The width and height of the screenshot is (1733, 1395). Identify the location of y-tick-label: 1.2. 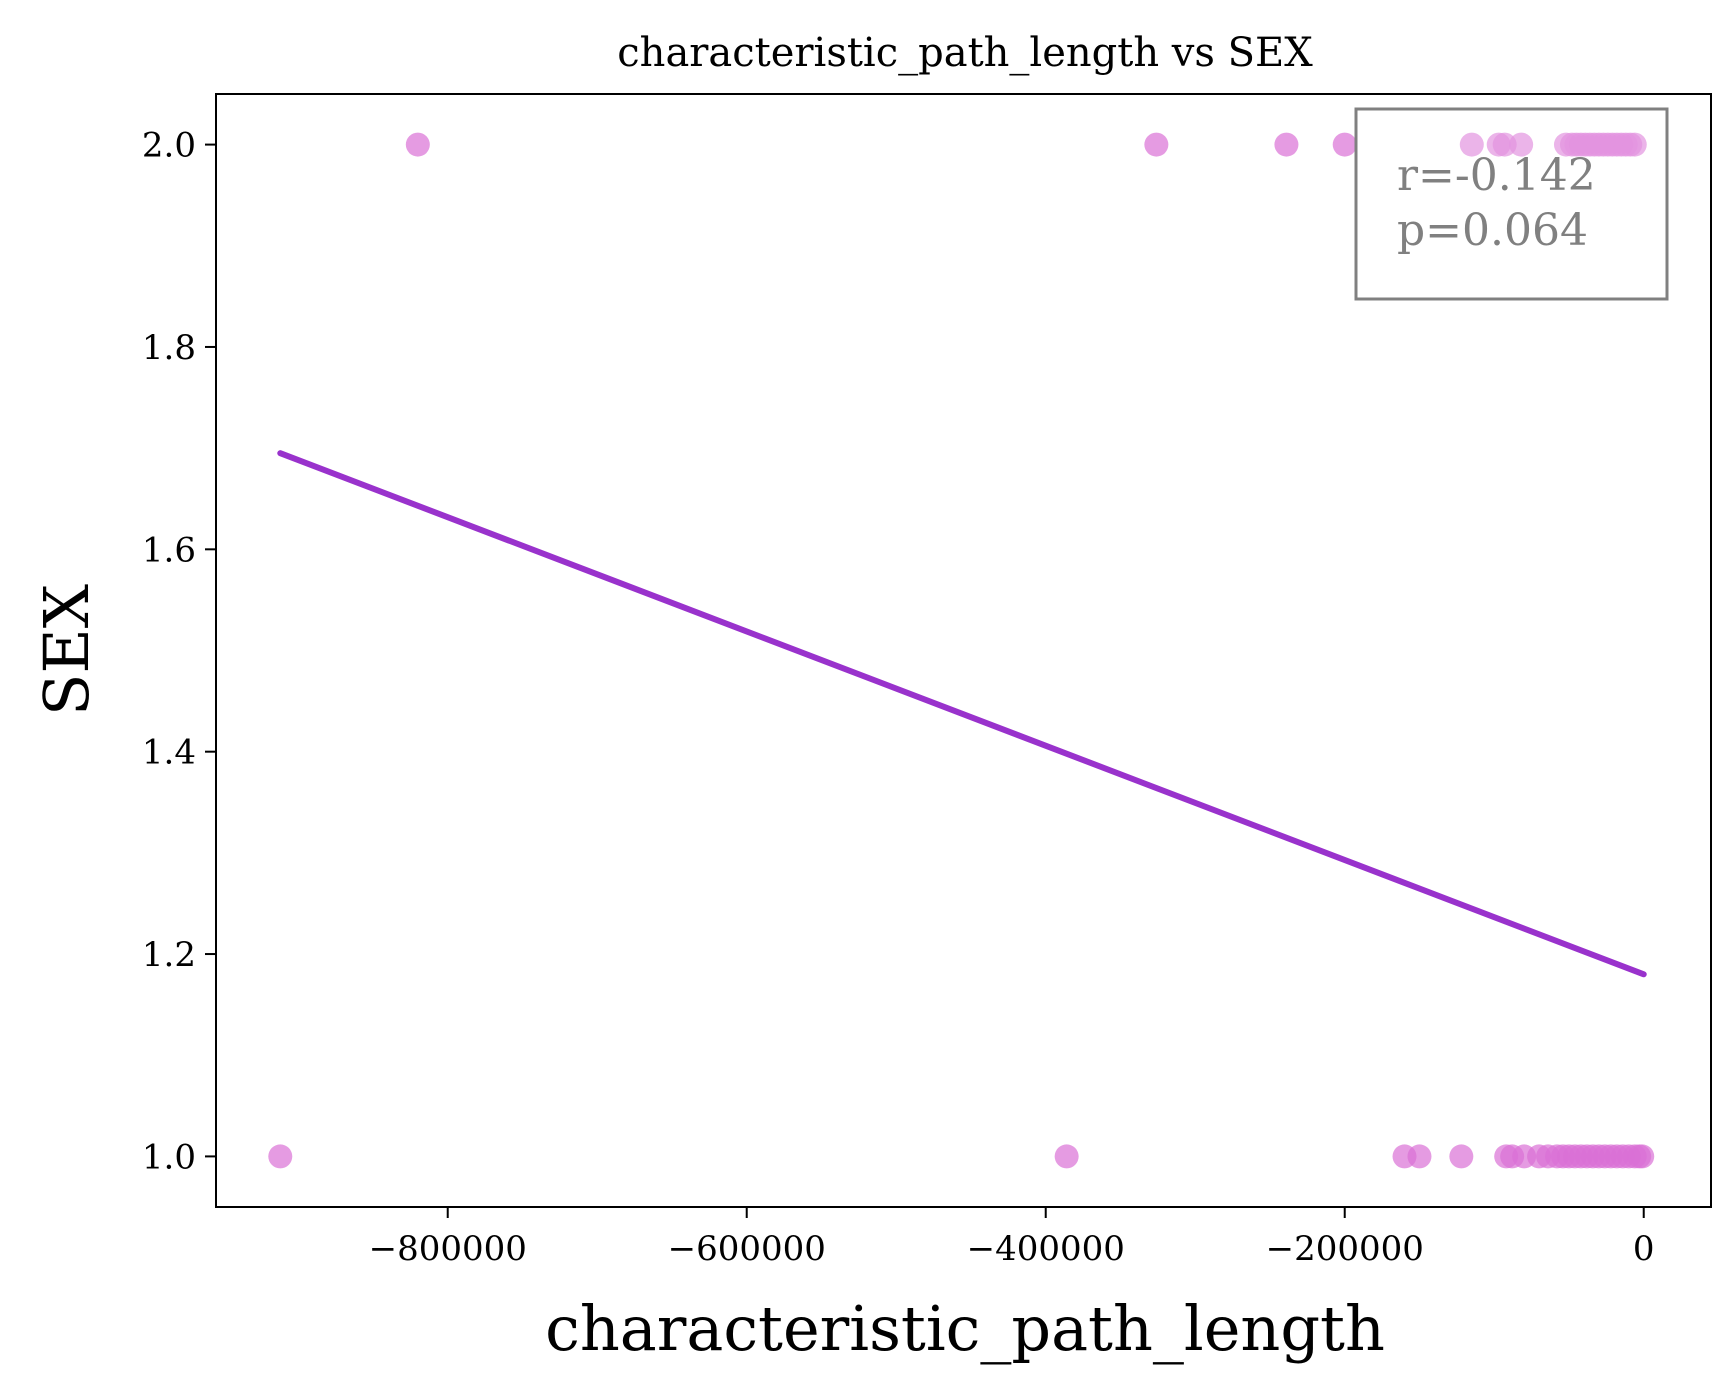
(169, 955).